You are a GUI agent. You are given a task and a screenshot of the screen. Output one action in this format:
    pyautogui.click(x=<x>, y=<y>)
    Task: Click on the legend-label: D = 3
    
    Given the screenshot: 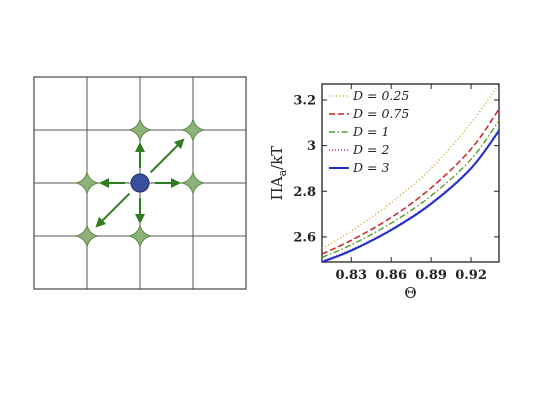 What is the action you would take?
    pyautogui.click(x=370, y=167)
    